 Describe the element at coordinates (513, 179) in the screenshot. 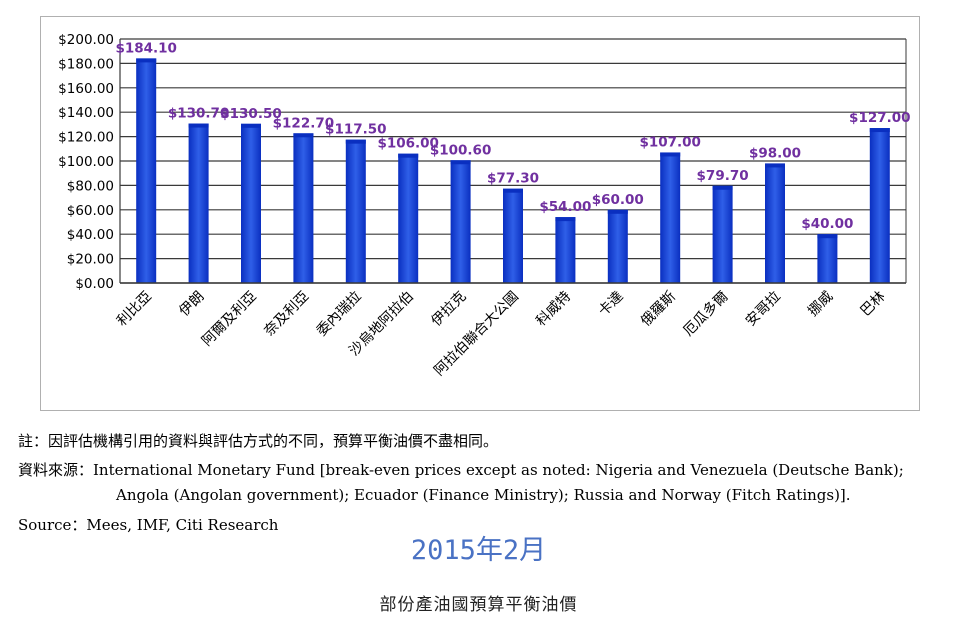

I see `data-label: $77.30` at that location.